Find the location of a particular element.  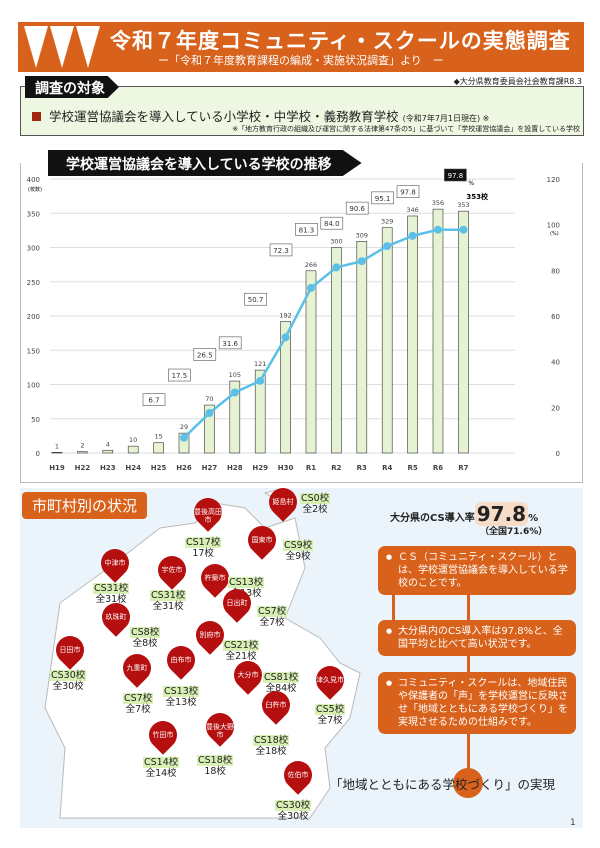

total-count: 全84校 is located at coordinates (281, 688).